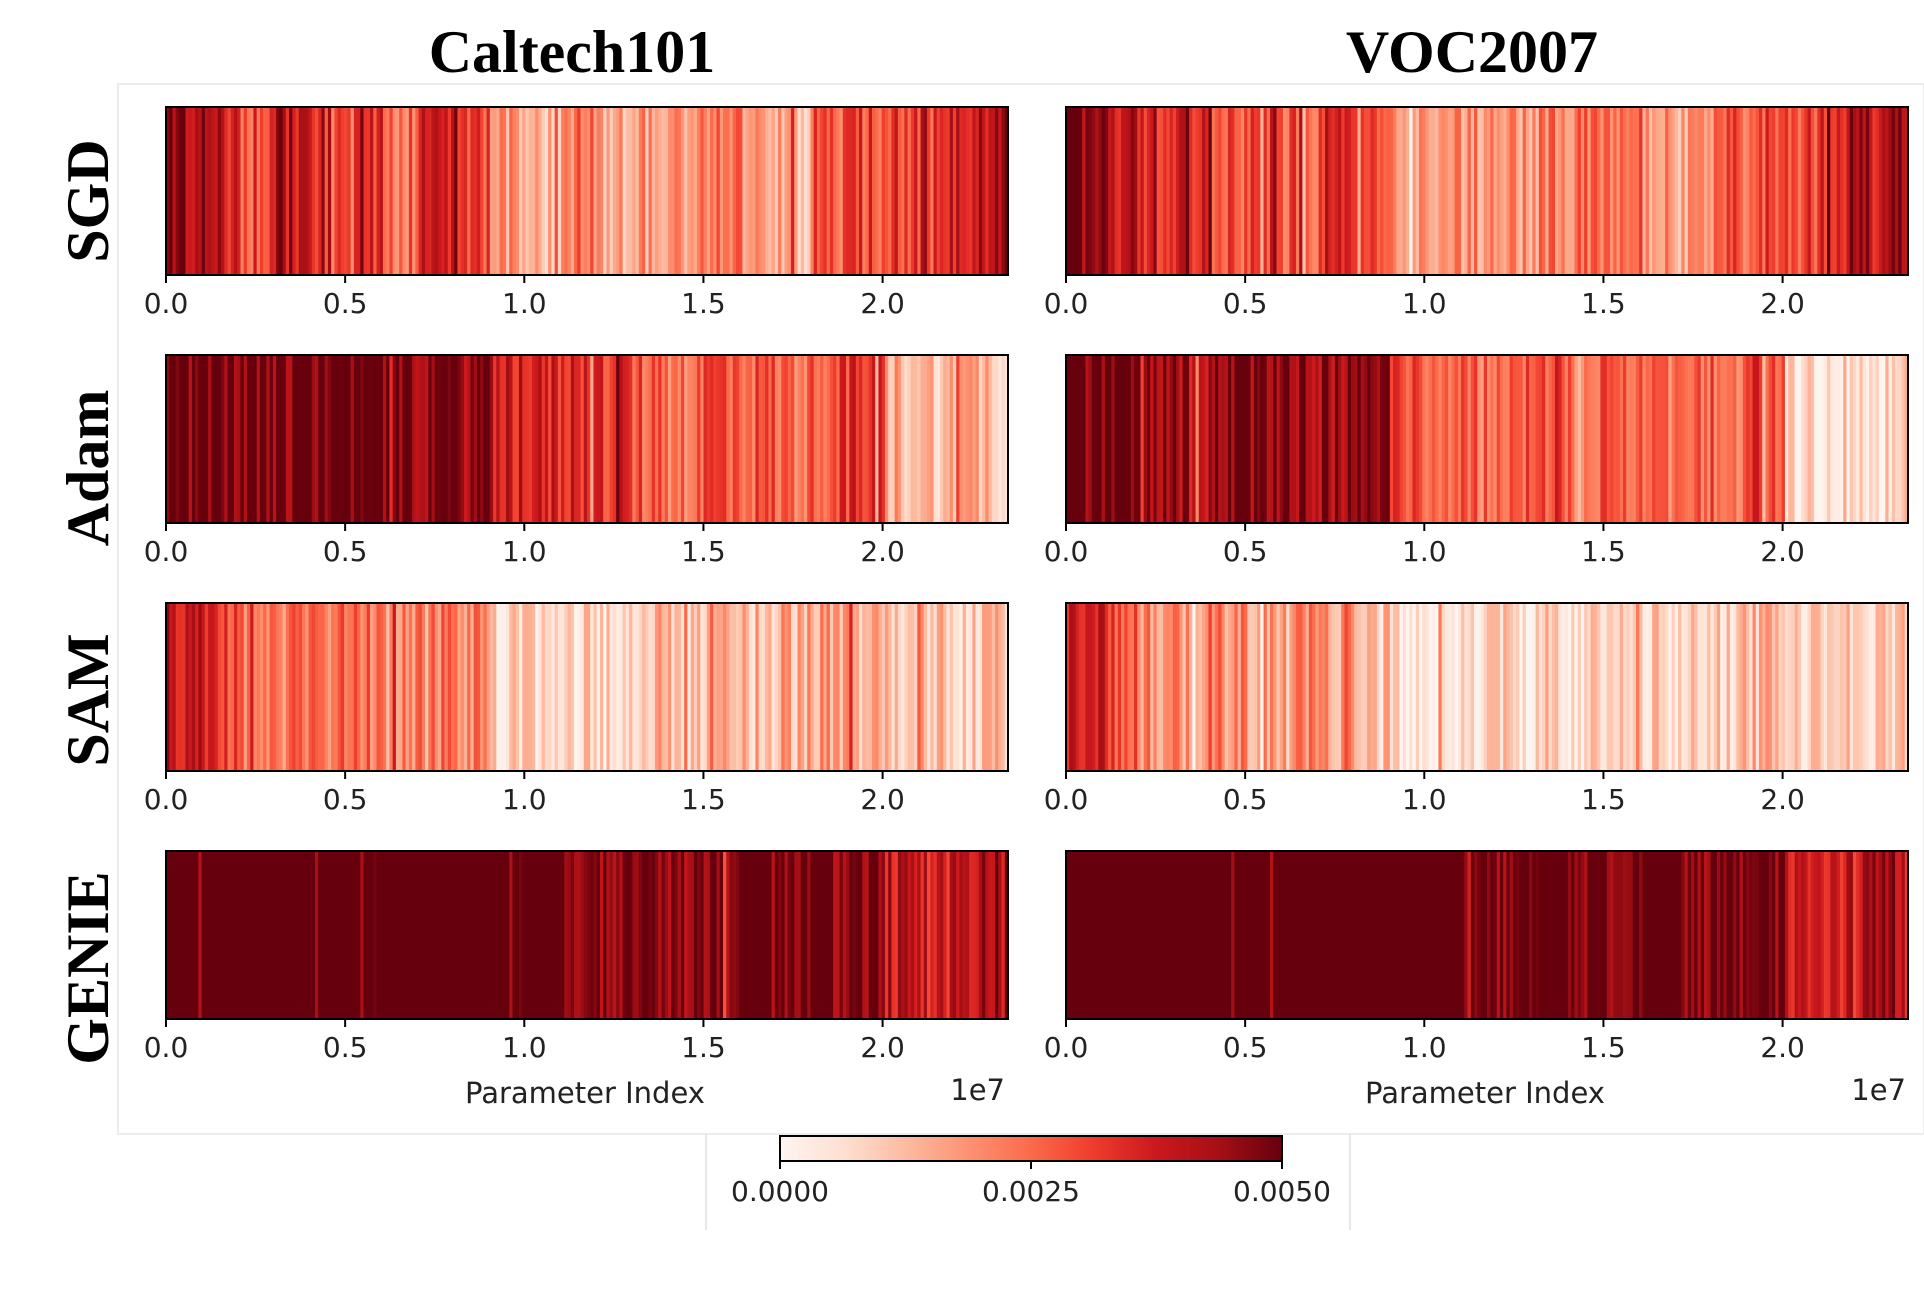 The height and width of the screenshot is (1304, 1924). What do you see at coordinates (166, 799) in the screenshot?
I see `x-tick-label: 0.0` at bounding box center [166, 799].